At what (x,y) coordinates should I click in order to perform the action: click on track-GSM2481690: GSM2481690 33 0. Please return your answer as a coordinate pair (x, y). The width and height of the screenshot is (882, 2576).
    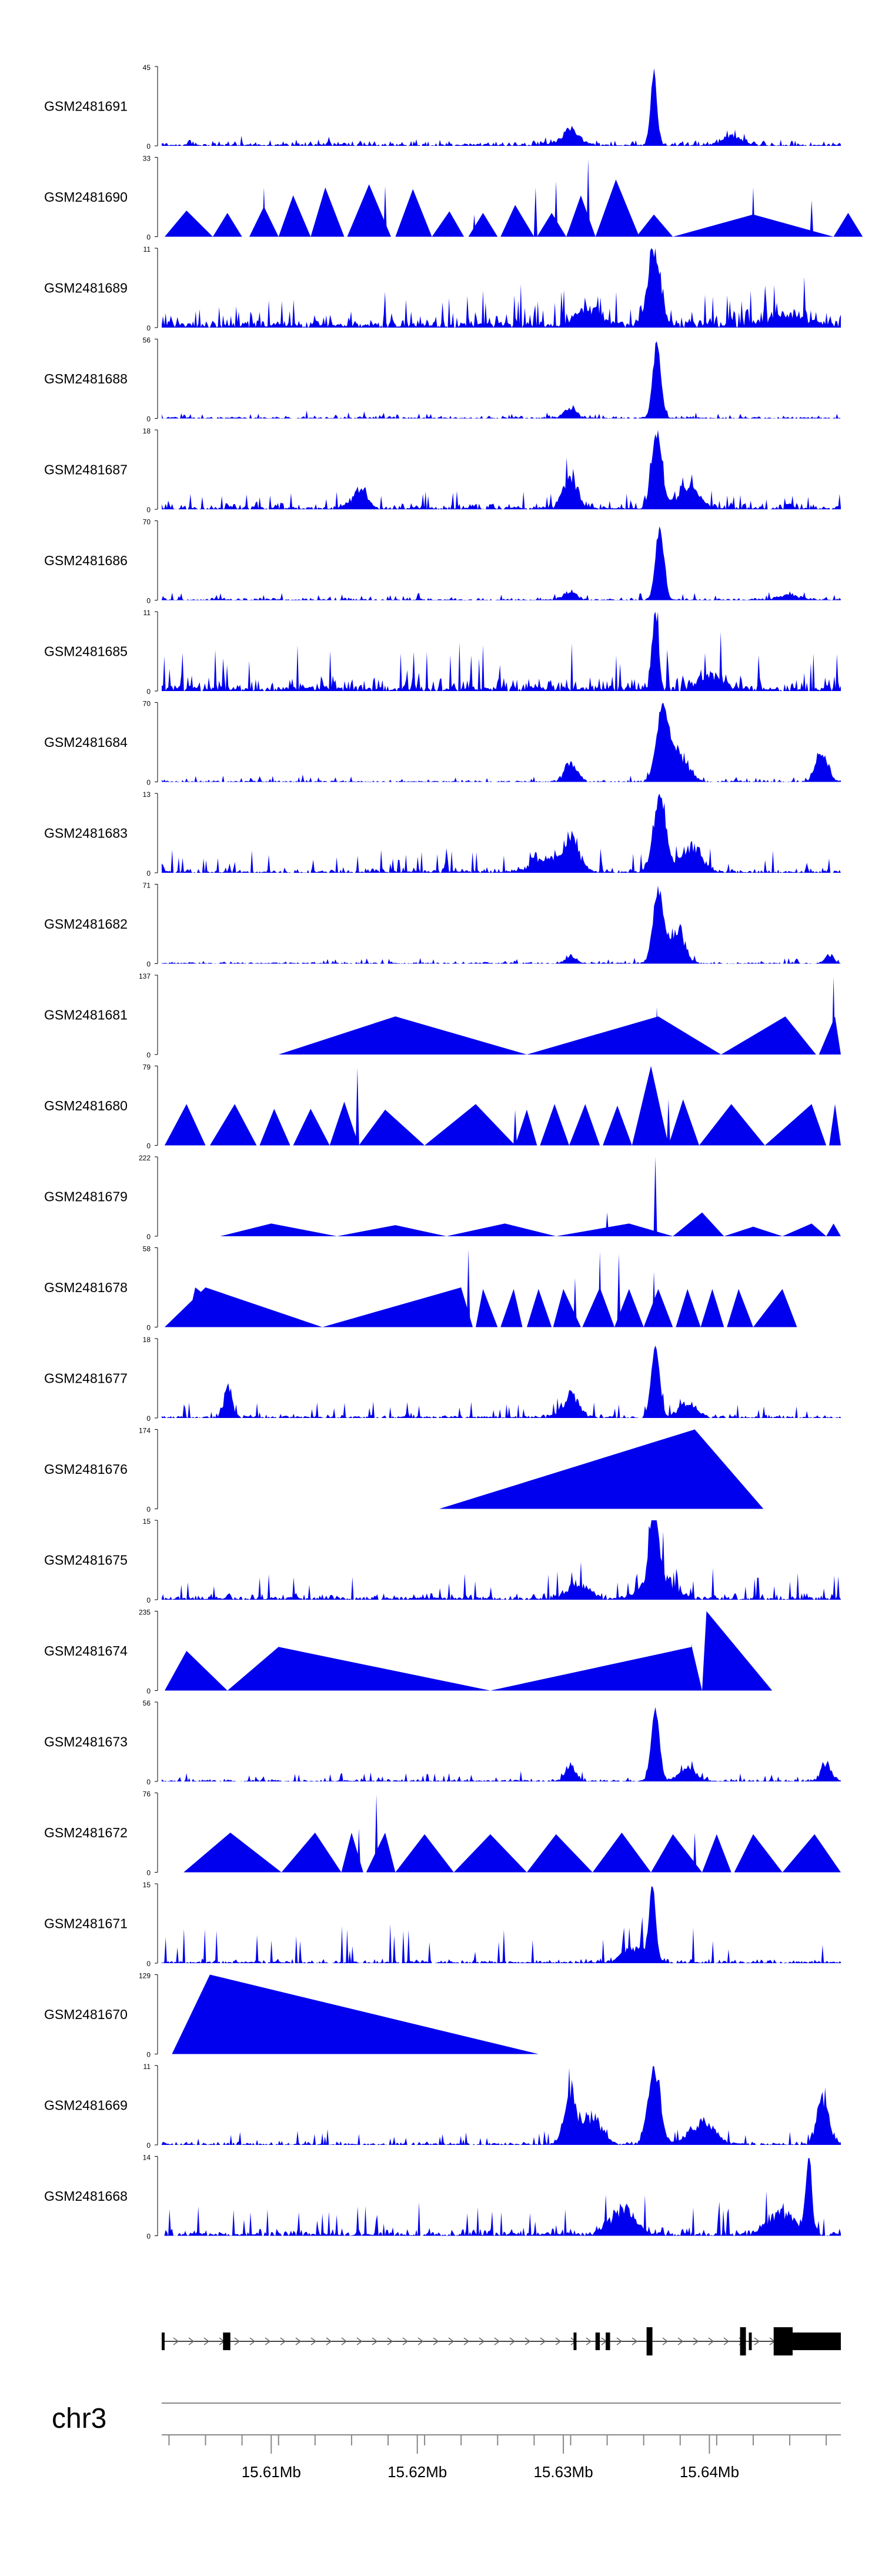
    Looking at the image, I should click on (453, 198).